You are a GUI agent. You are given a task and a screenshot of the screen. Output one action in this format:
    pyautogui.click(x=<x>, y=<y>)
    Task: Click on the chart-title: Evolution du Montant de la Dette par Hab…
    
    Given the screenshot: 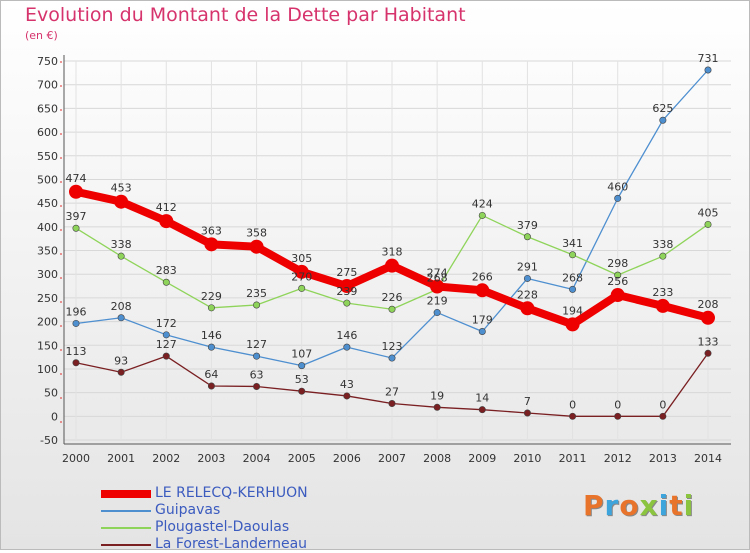 What is the action you would take?
    pyautogui.click(x=245, y=15)
    